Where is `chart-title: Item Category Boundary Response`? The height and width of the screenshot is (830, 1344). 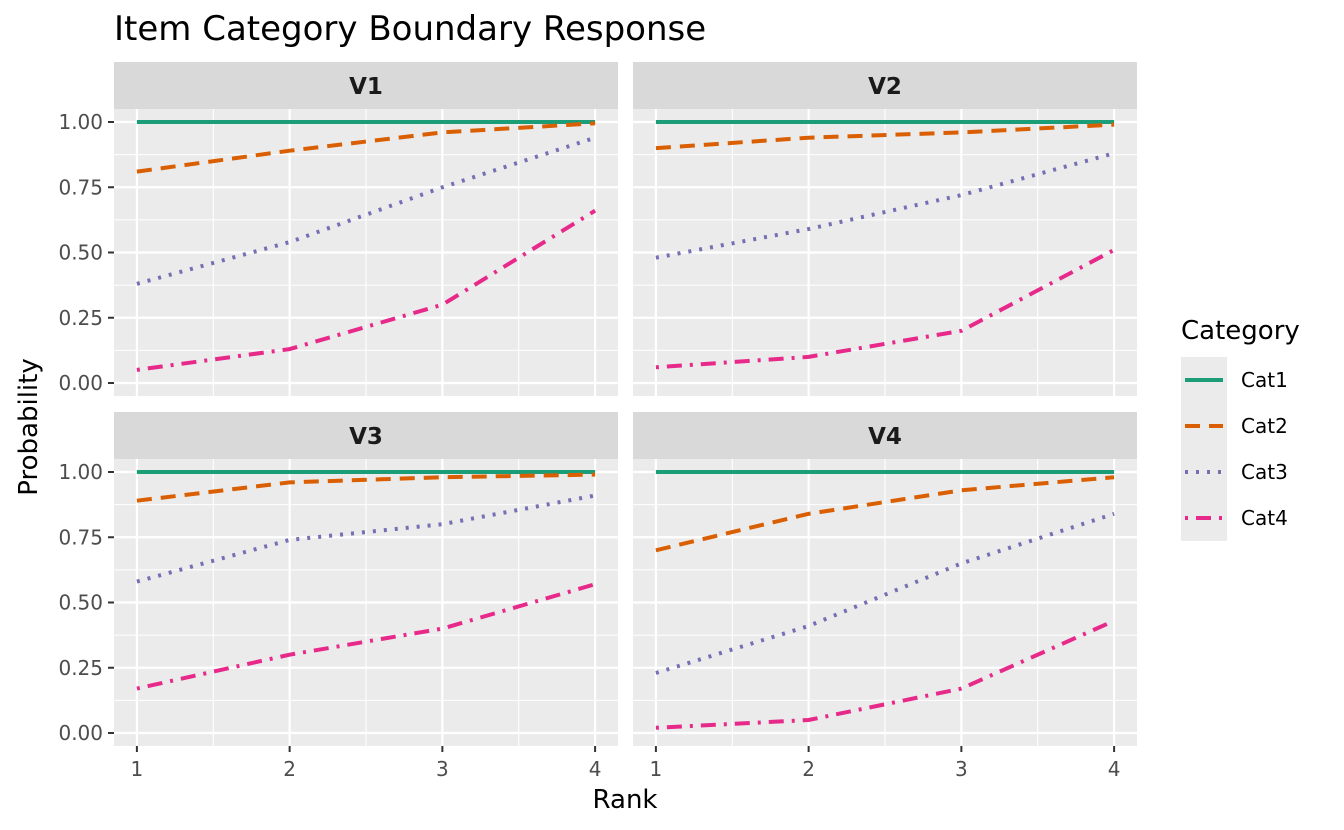 chart-title: Item Category Boundary Response is located at coordinates (410, 29).